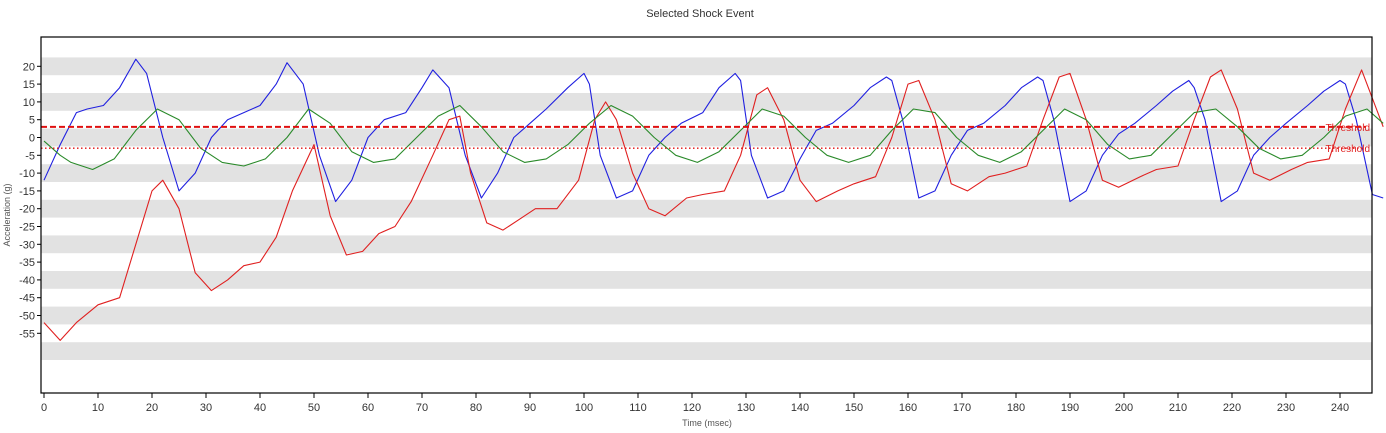  I want to click on x-tick-label: 20, so click(152, 408).